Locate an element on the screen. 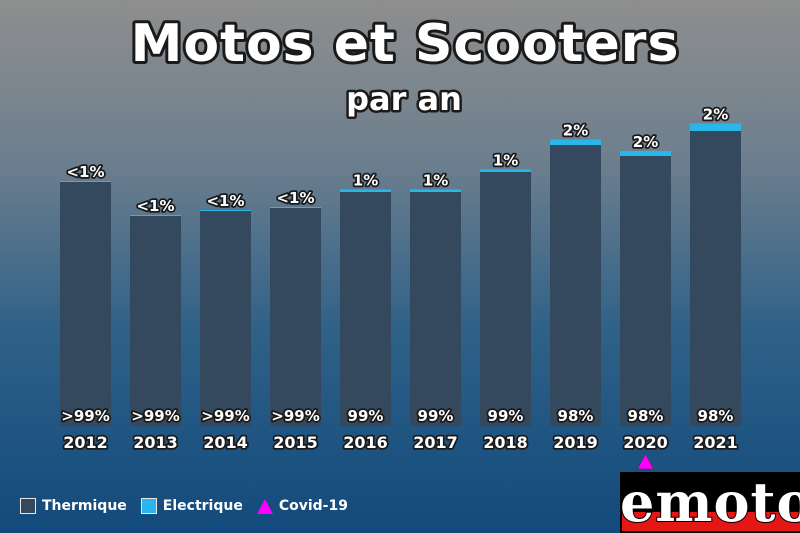 The image size is (800, 533). legend-label-electrique: Electrique is located at coordinates (202, 506).